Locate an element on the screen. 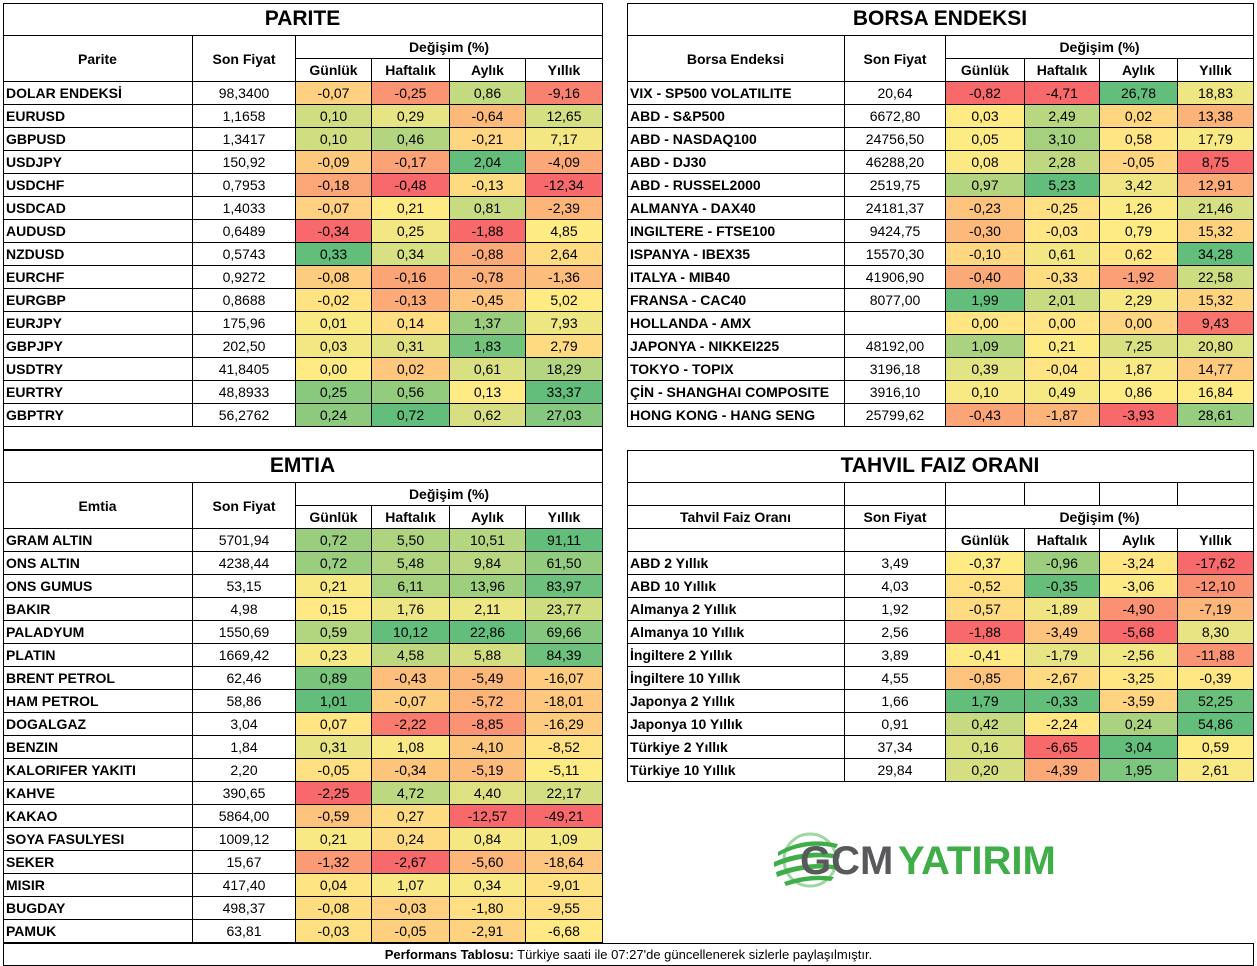  change-cell: -0,25 is located at coordinates (411, 93).